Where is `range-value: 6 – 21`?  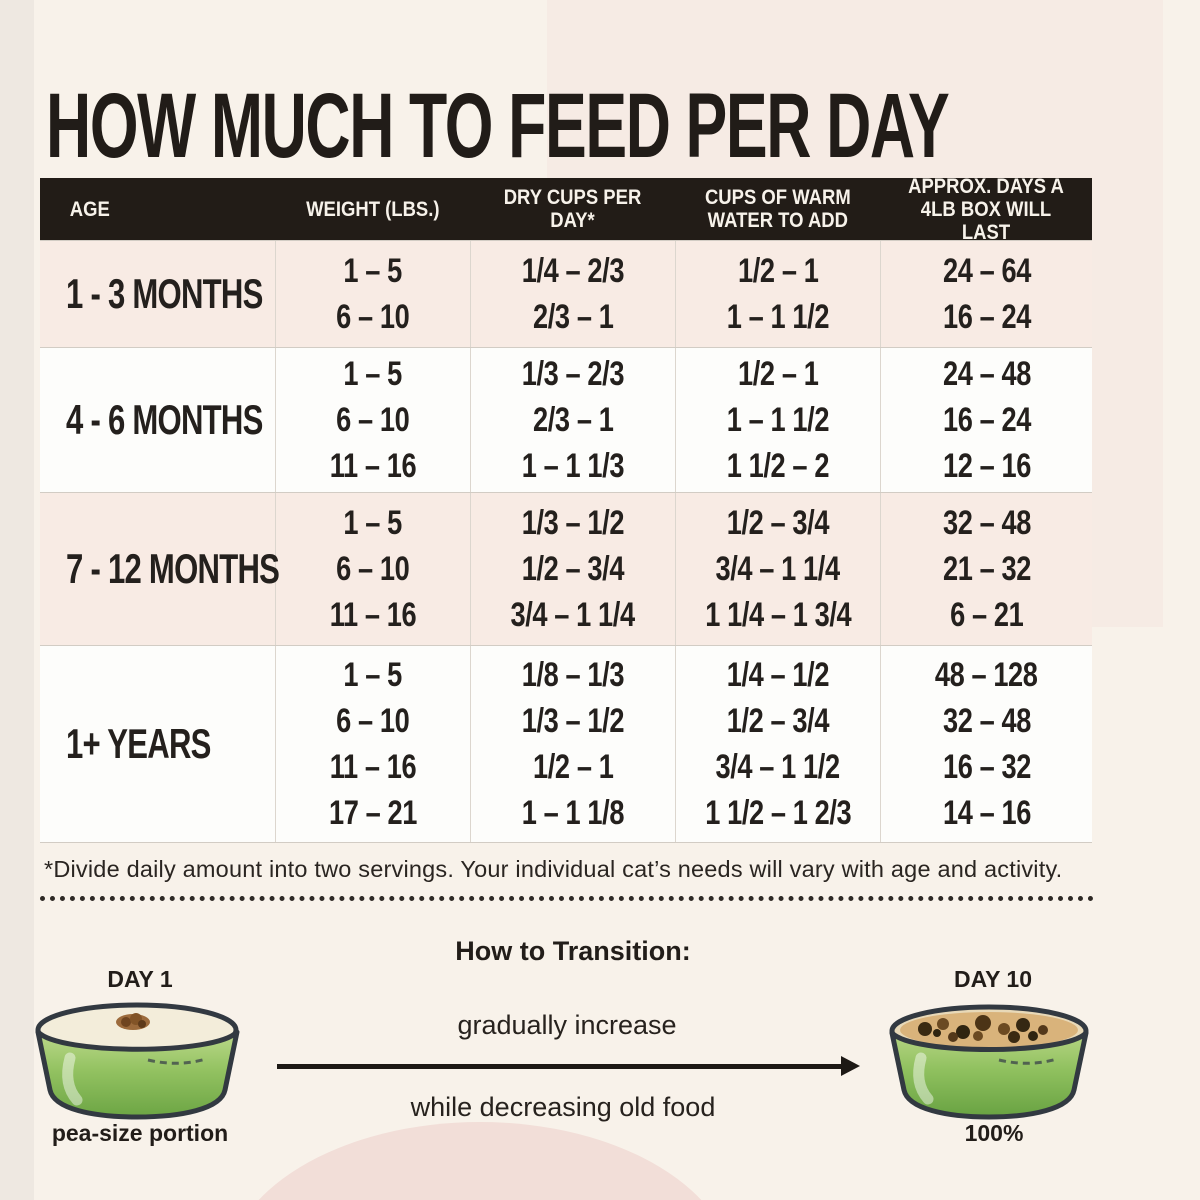
range-value: 6 – 21 is located at coordinates (986, 615).